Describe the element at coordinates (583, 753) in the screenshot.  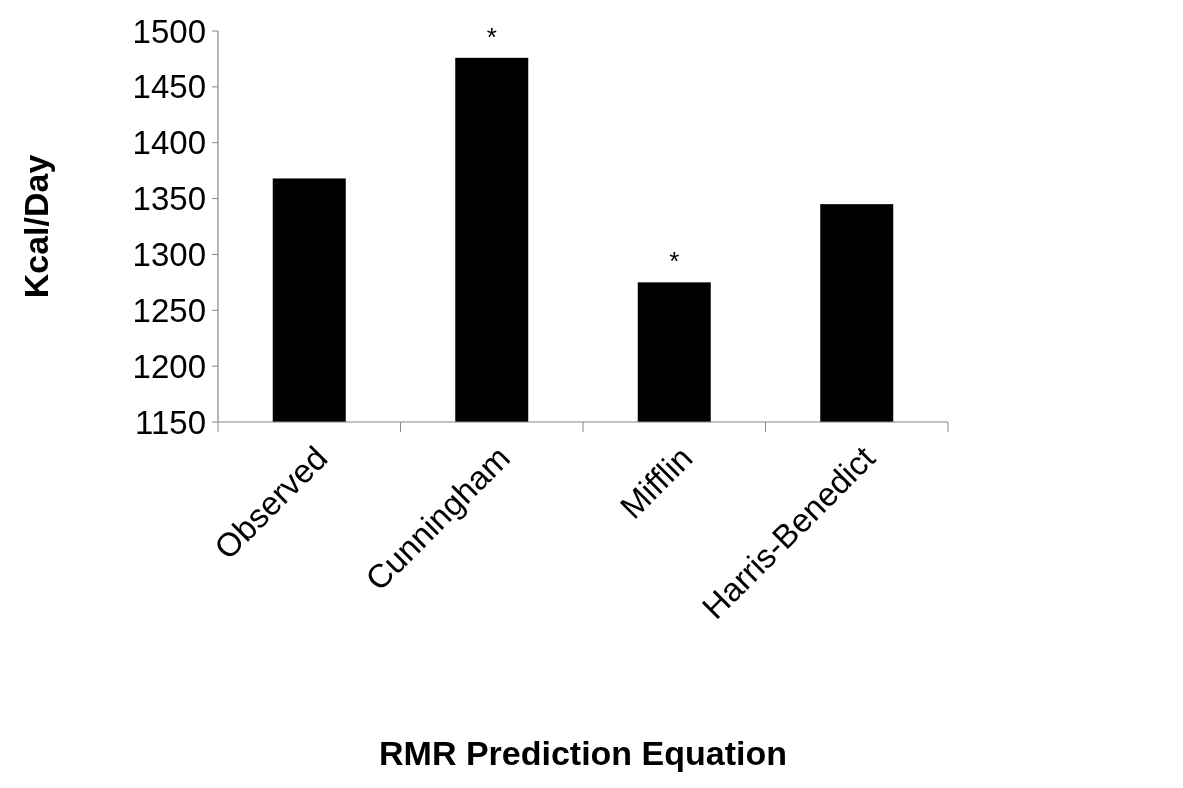
I see `x-axis-title: RMR Prediction Equation` at that location.